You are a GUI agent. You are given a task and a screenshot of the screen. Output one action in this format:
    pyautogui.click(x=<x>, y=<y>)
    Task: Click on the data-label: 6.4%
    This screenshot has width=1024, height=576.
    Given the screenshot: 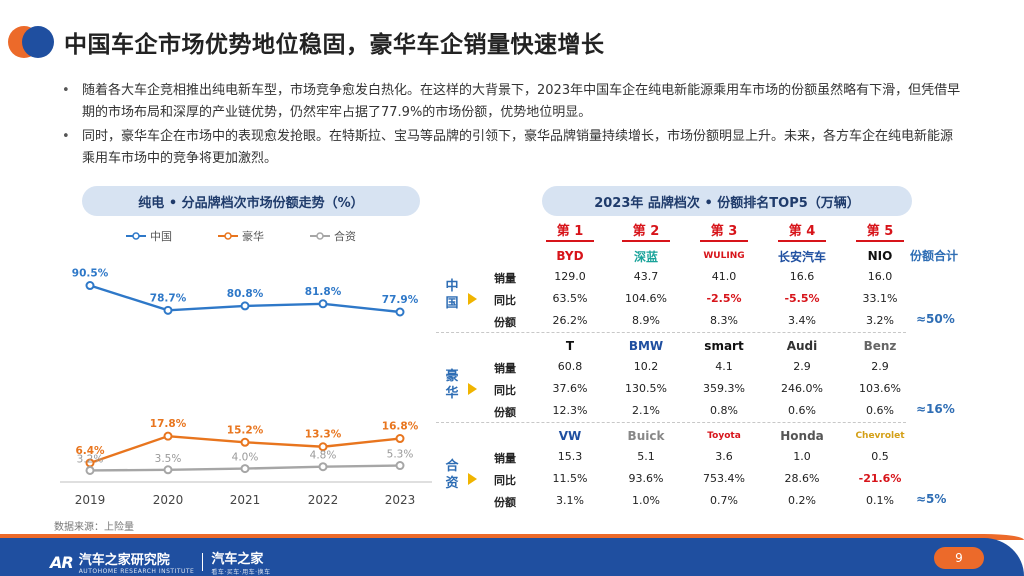 What is the action you would take?
    pyautogui.click(x=90, y=451)
    